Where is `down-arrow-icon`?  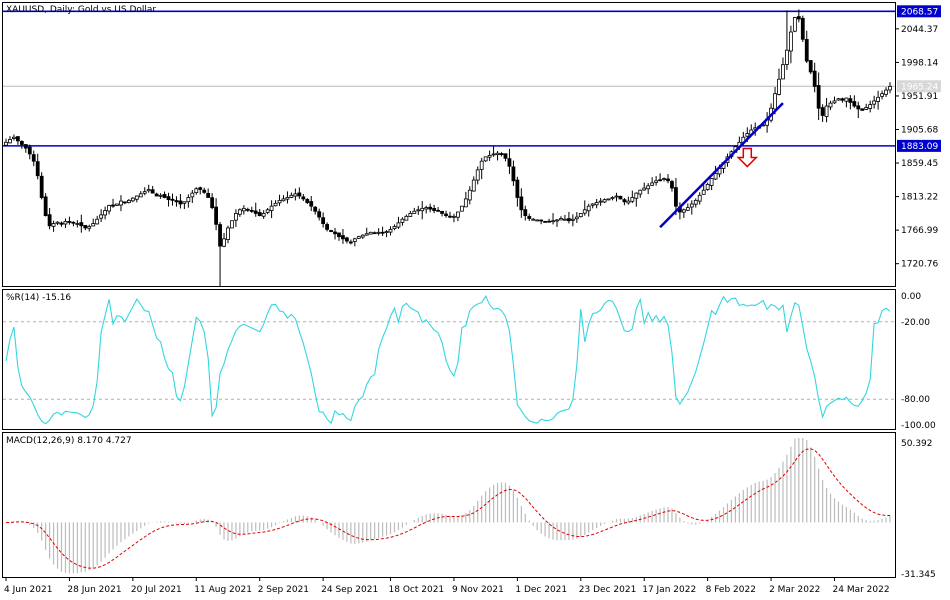
down-arrow-icon is located at coordinates (747, 157).